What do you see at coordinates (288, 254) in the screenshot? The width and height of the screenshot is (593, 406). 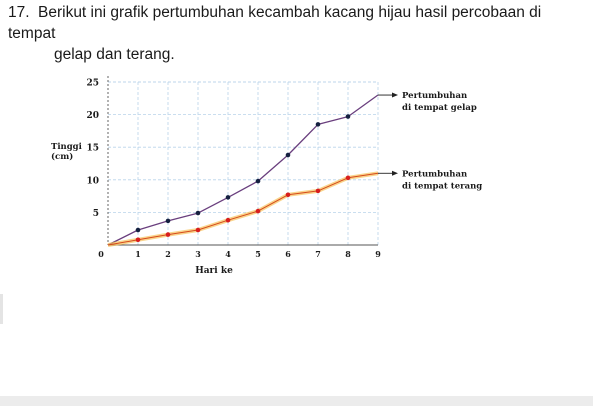 I see `x-tick-label: 6` at bounding box center [288, 254].